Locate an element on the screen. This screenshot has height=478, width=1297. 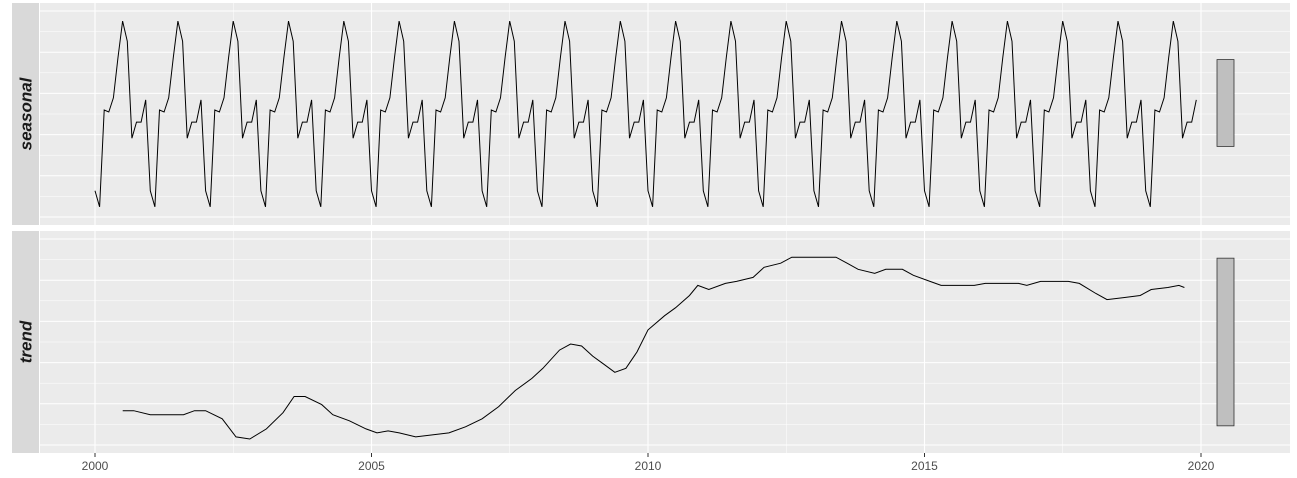
x-axis: 2000 2005 2010 2015 2020 is located at coordinates (648, 463).